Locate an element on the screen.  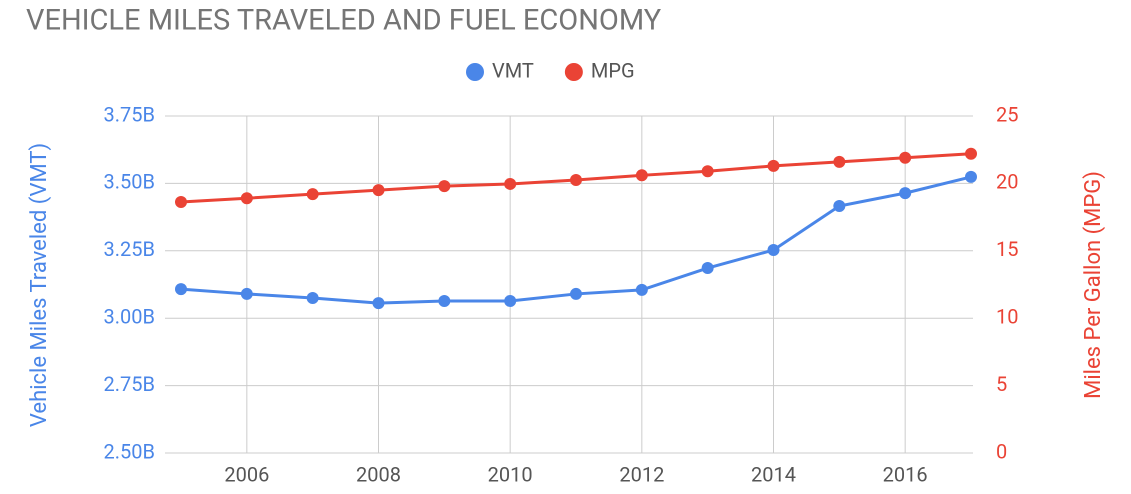
x-tick-label: 2010 is located at coordinates (510, 474).